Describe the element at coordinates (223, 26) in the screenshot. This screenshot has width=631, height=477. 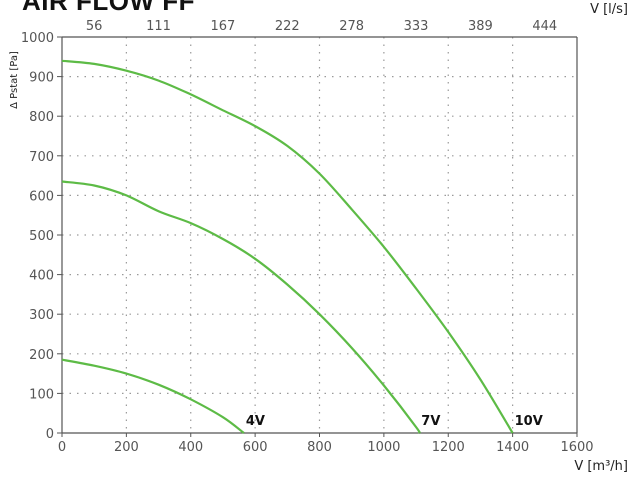
I see `x2-tick-label: 167` at that location.